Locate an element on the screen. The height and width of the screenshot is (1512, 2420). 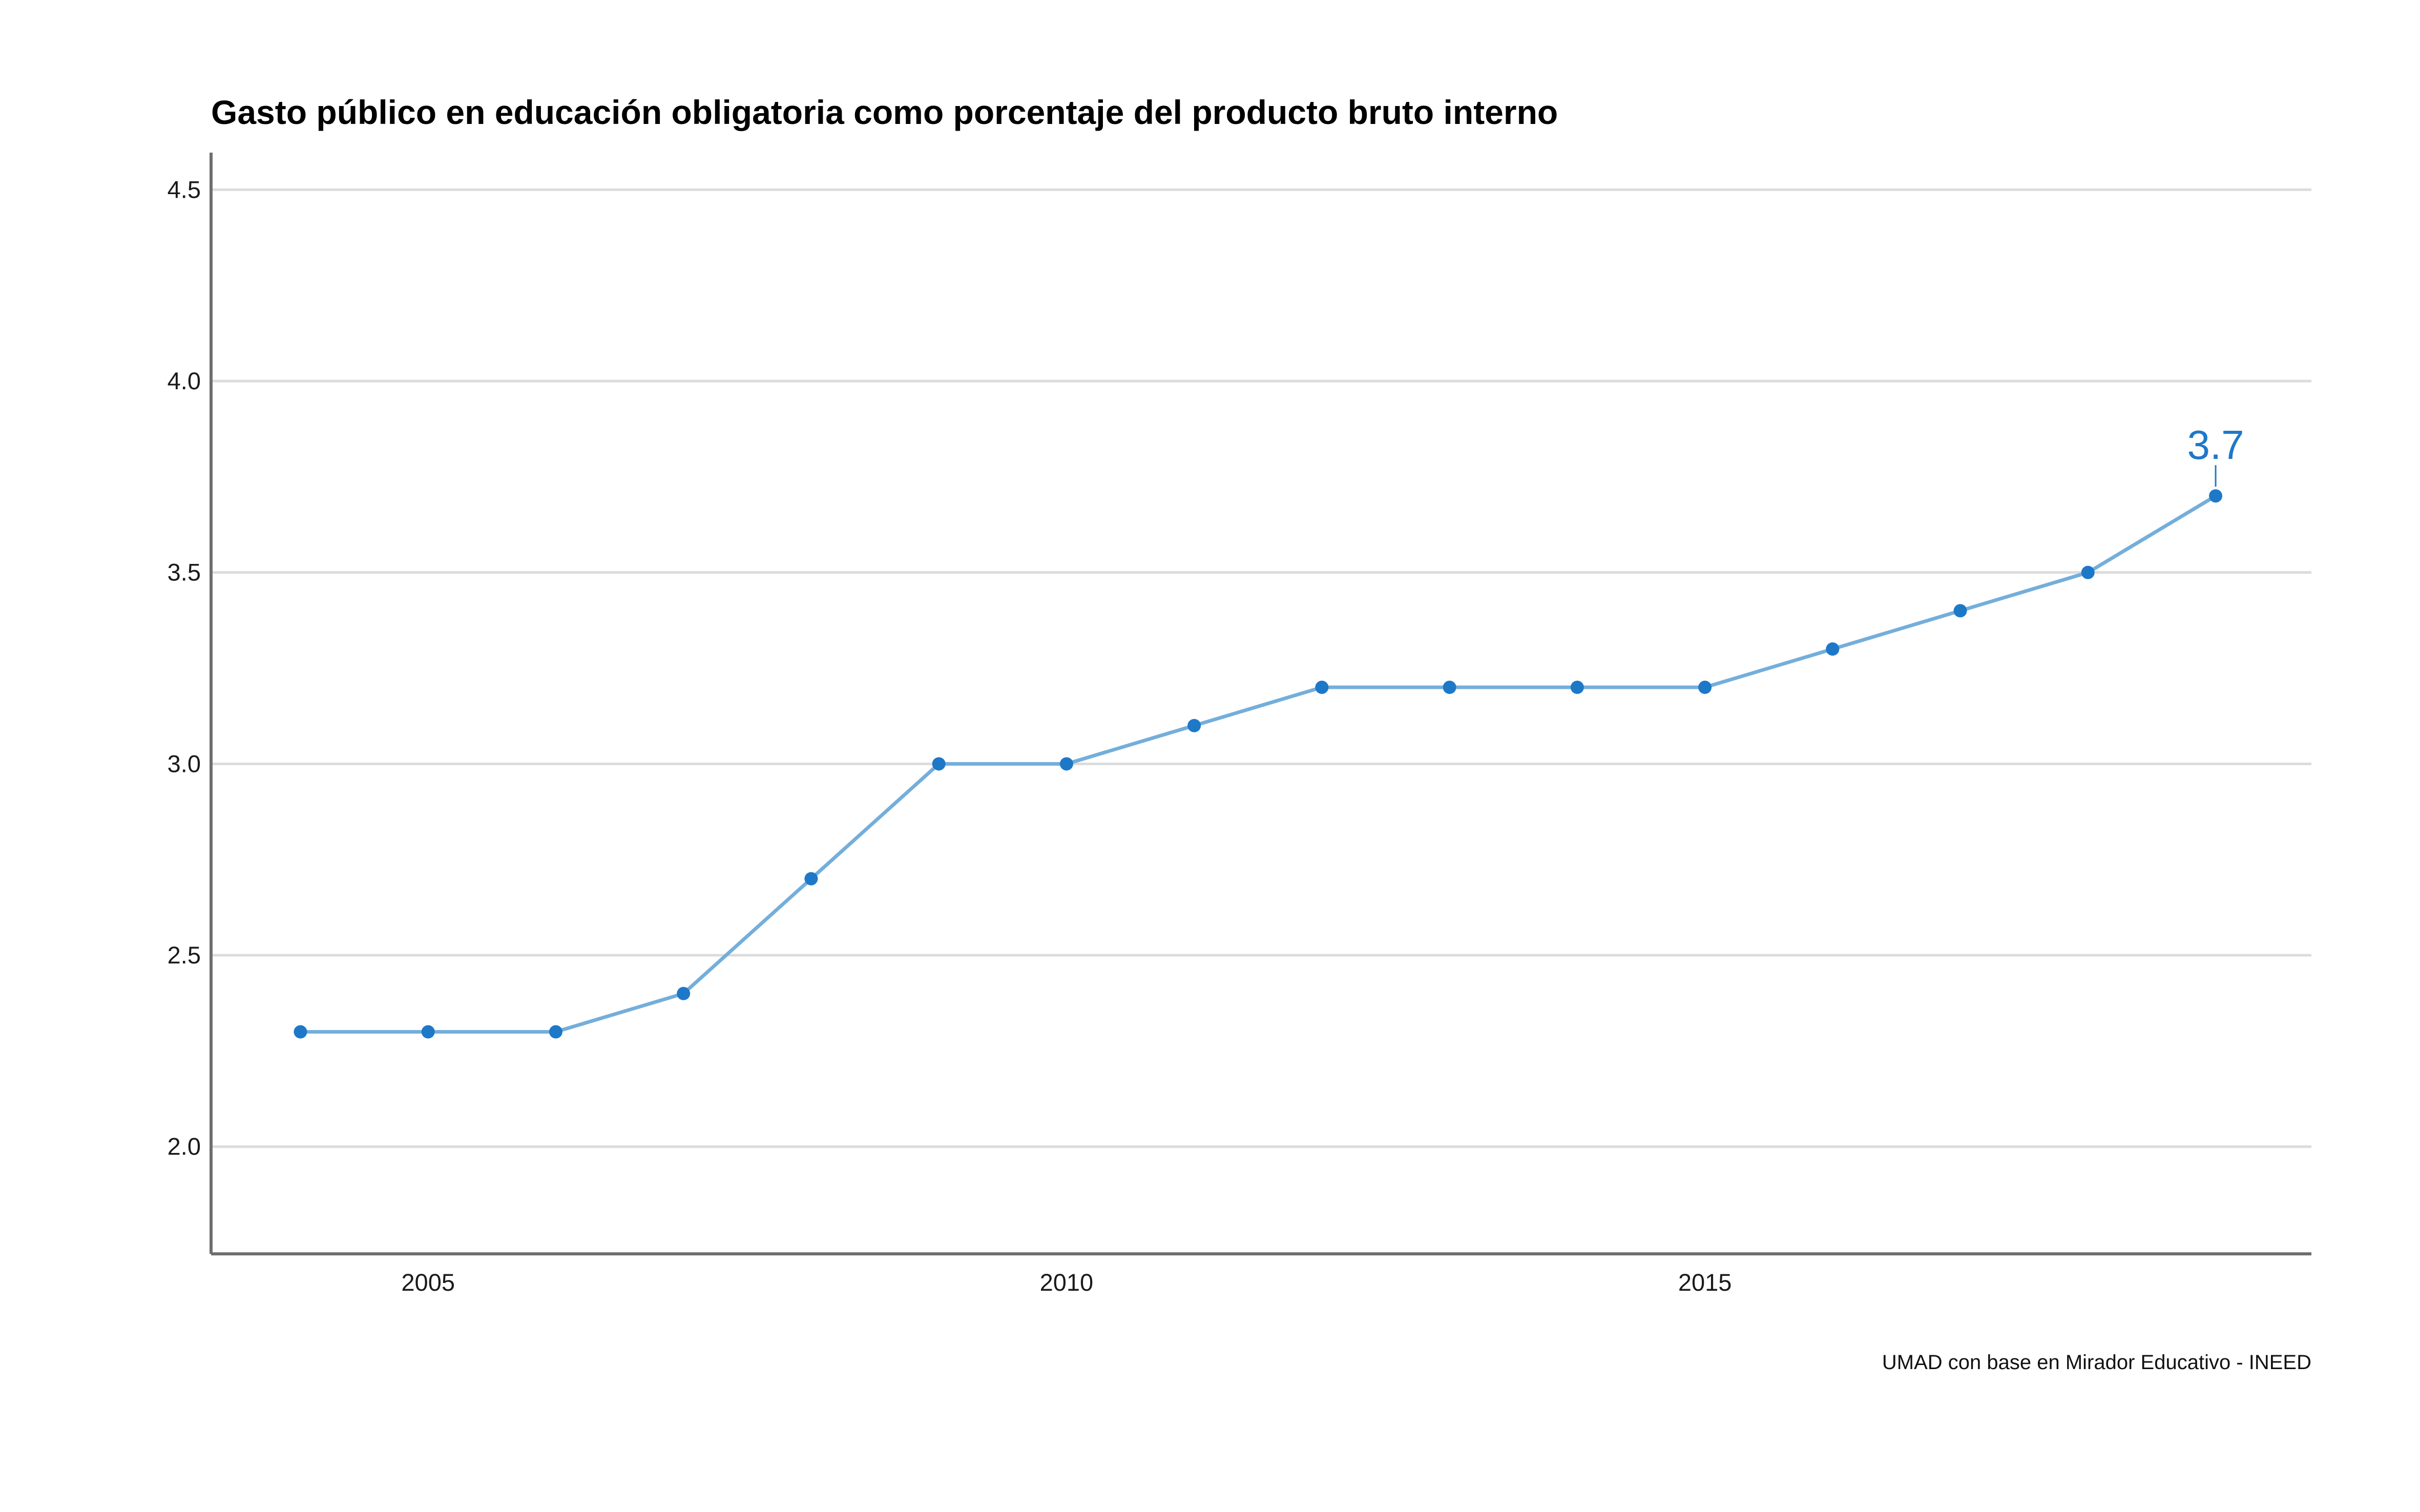
annotations: 3.7 is located at coordinates (2215, 454).